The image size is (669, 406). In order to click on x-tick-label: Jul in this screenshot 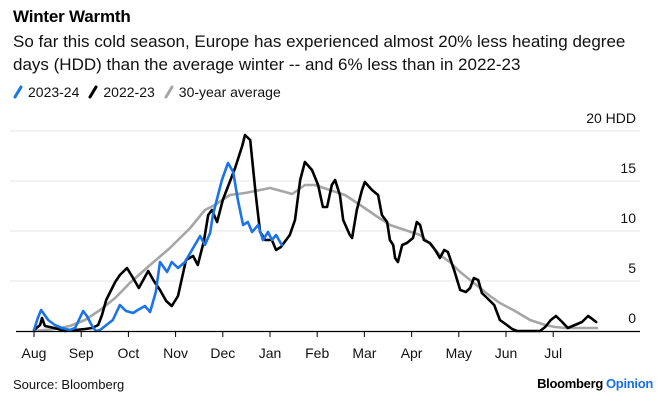, I will do `click(553, 353)`.